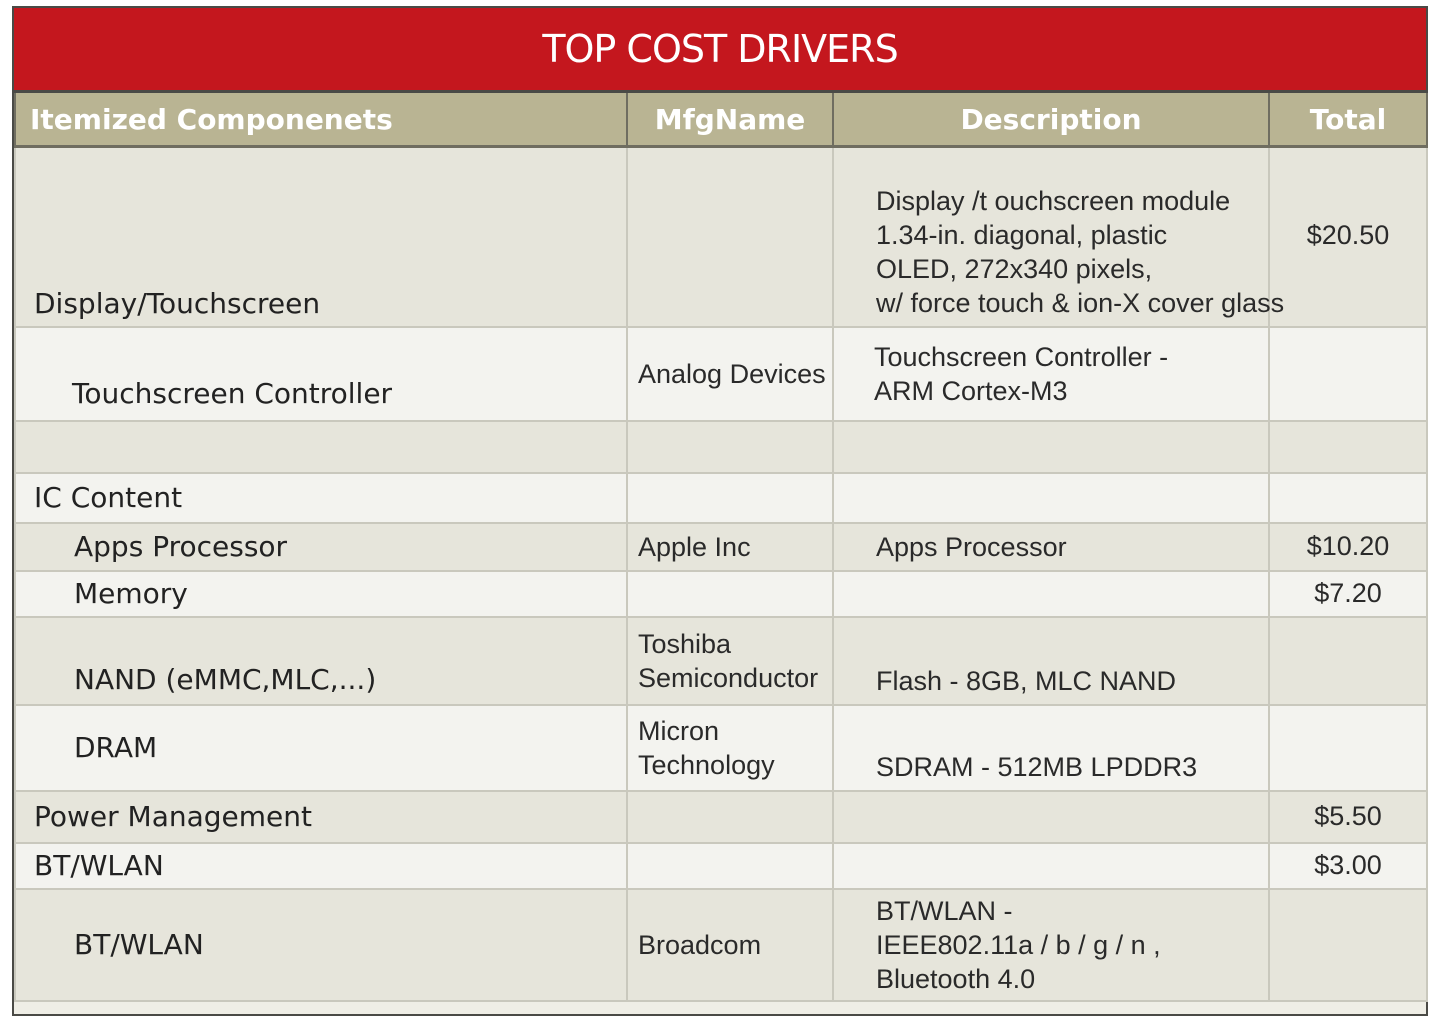 Image resolution: width=1440 pixels, height=1016 pixels. I want to click on total-cell: $20.50, so click(1348, 236).